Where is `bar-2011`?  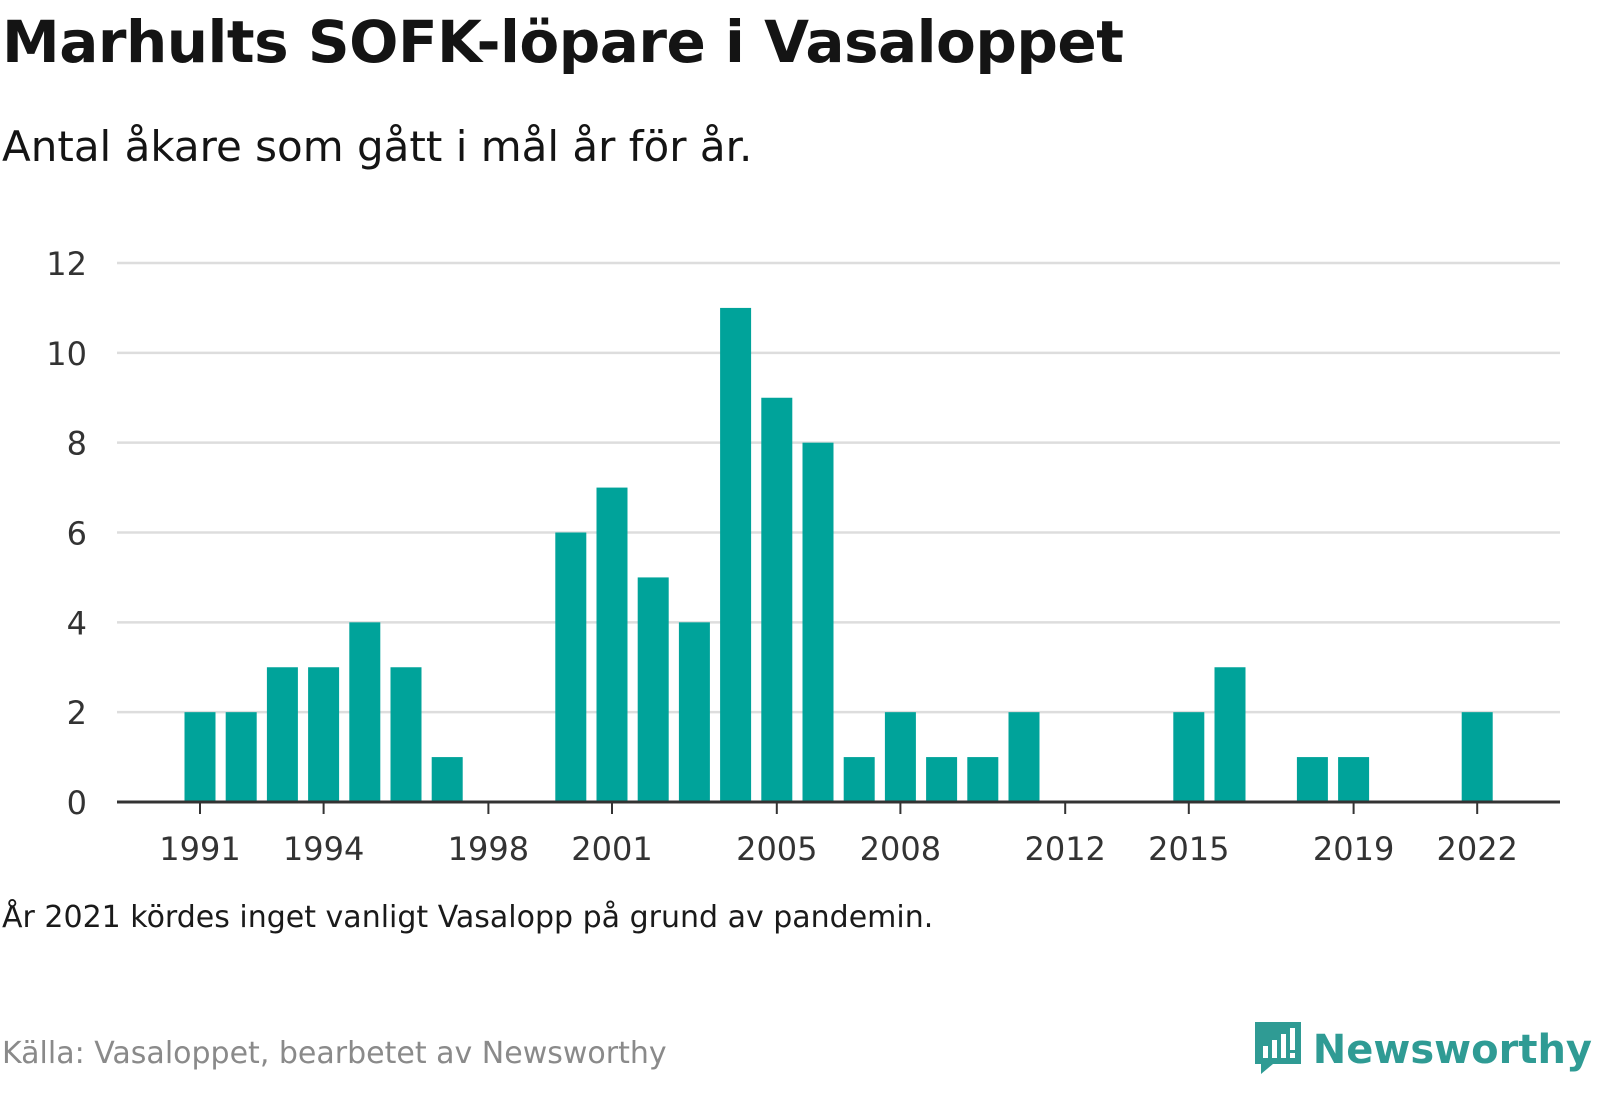
bar-2011 is located at coordinates (1024, 757).